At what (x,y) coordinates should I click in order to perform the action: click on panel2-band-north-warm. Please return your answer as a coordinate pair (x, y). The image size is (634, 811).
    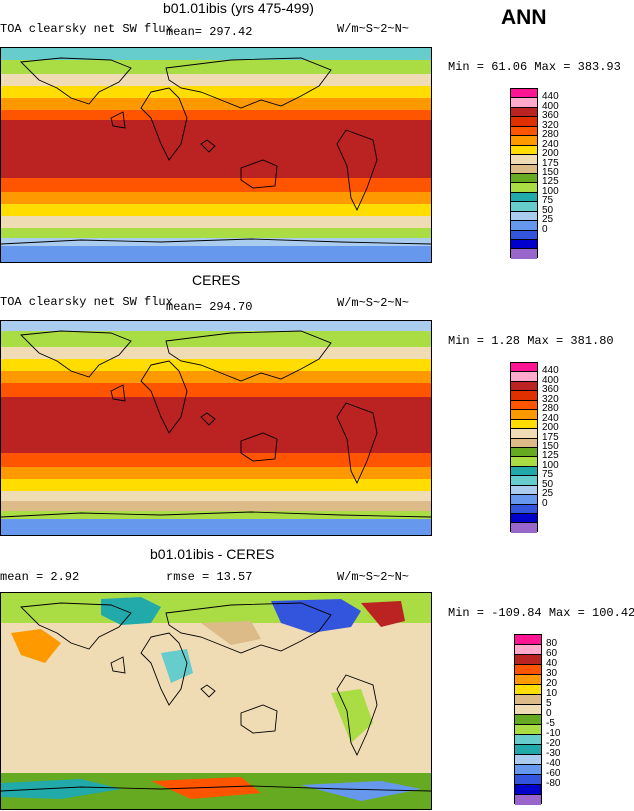
    Looking at the image, I should click on (216, 365).